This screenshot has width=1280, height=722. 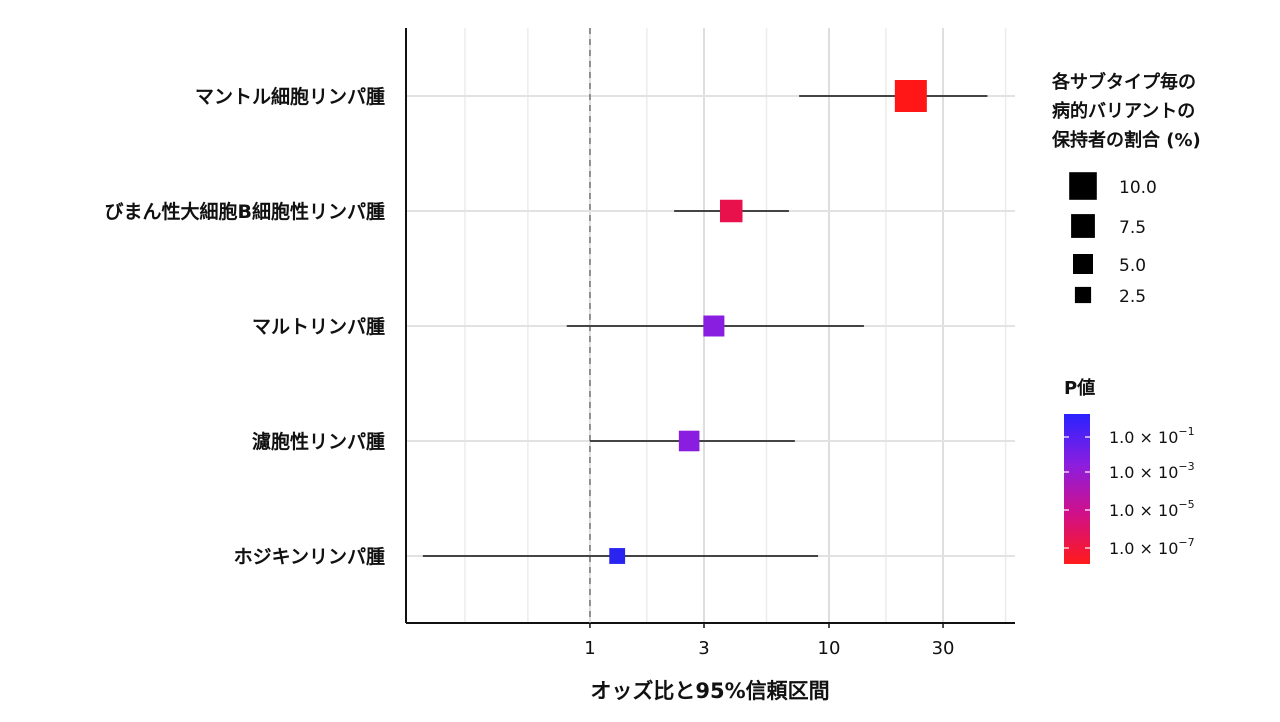 I want to click on size-legend-title: 病的バリアントの, so click(x=1123, y=111).